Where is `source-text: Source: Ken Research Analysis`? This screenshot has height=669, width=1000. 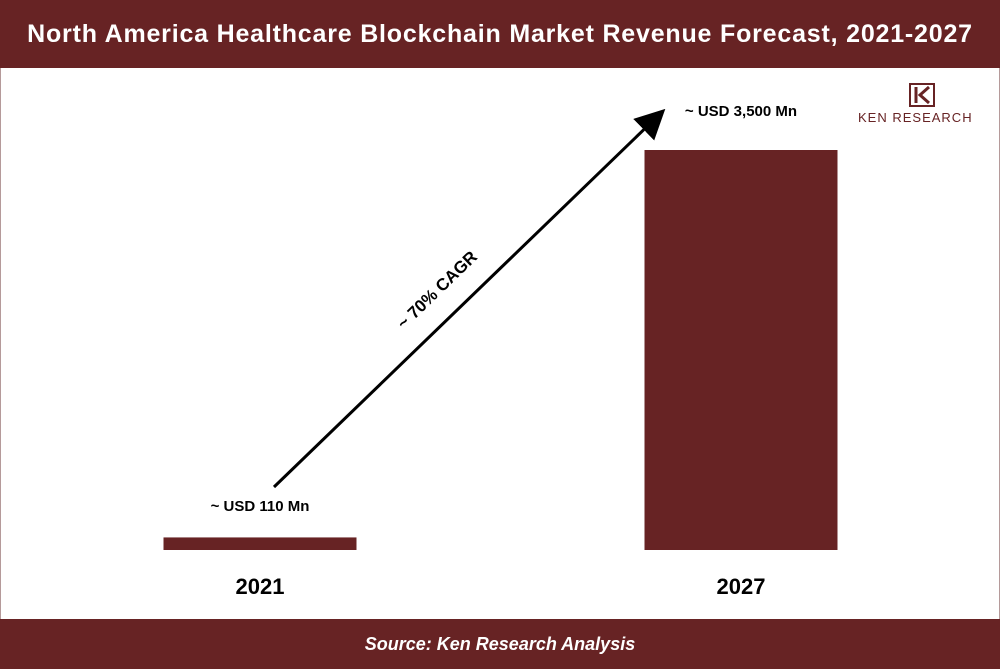 source-text: Source: Ken Research Analysis is located at coordinates (500, 643).